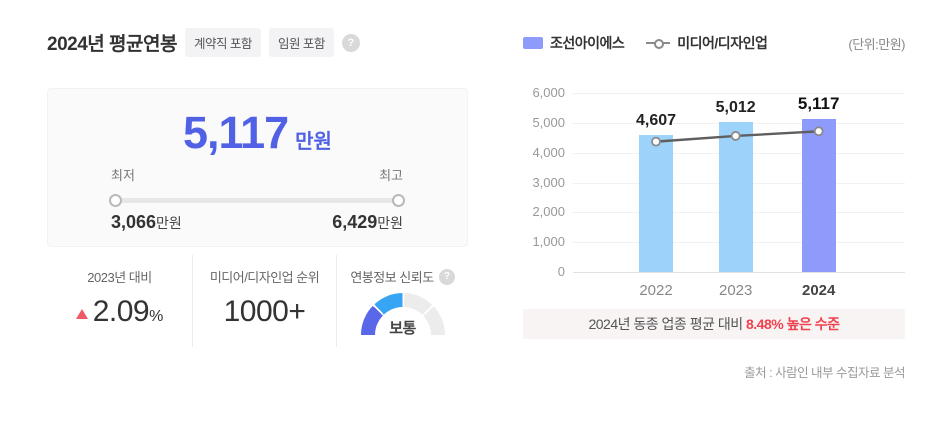 This screenshot has width=943, height=428. I want to click on min-label: 최저, so click(123, 175).